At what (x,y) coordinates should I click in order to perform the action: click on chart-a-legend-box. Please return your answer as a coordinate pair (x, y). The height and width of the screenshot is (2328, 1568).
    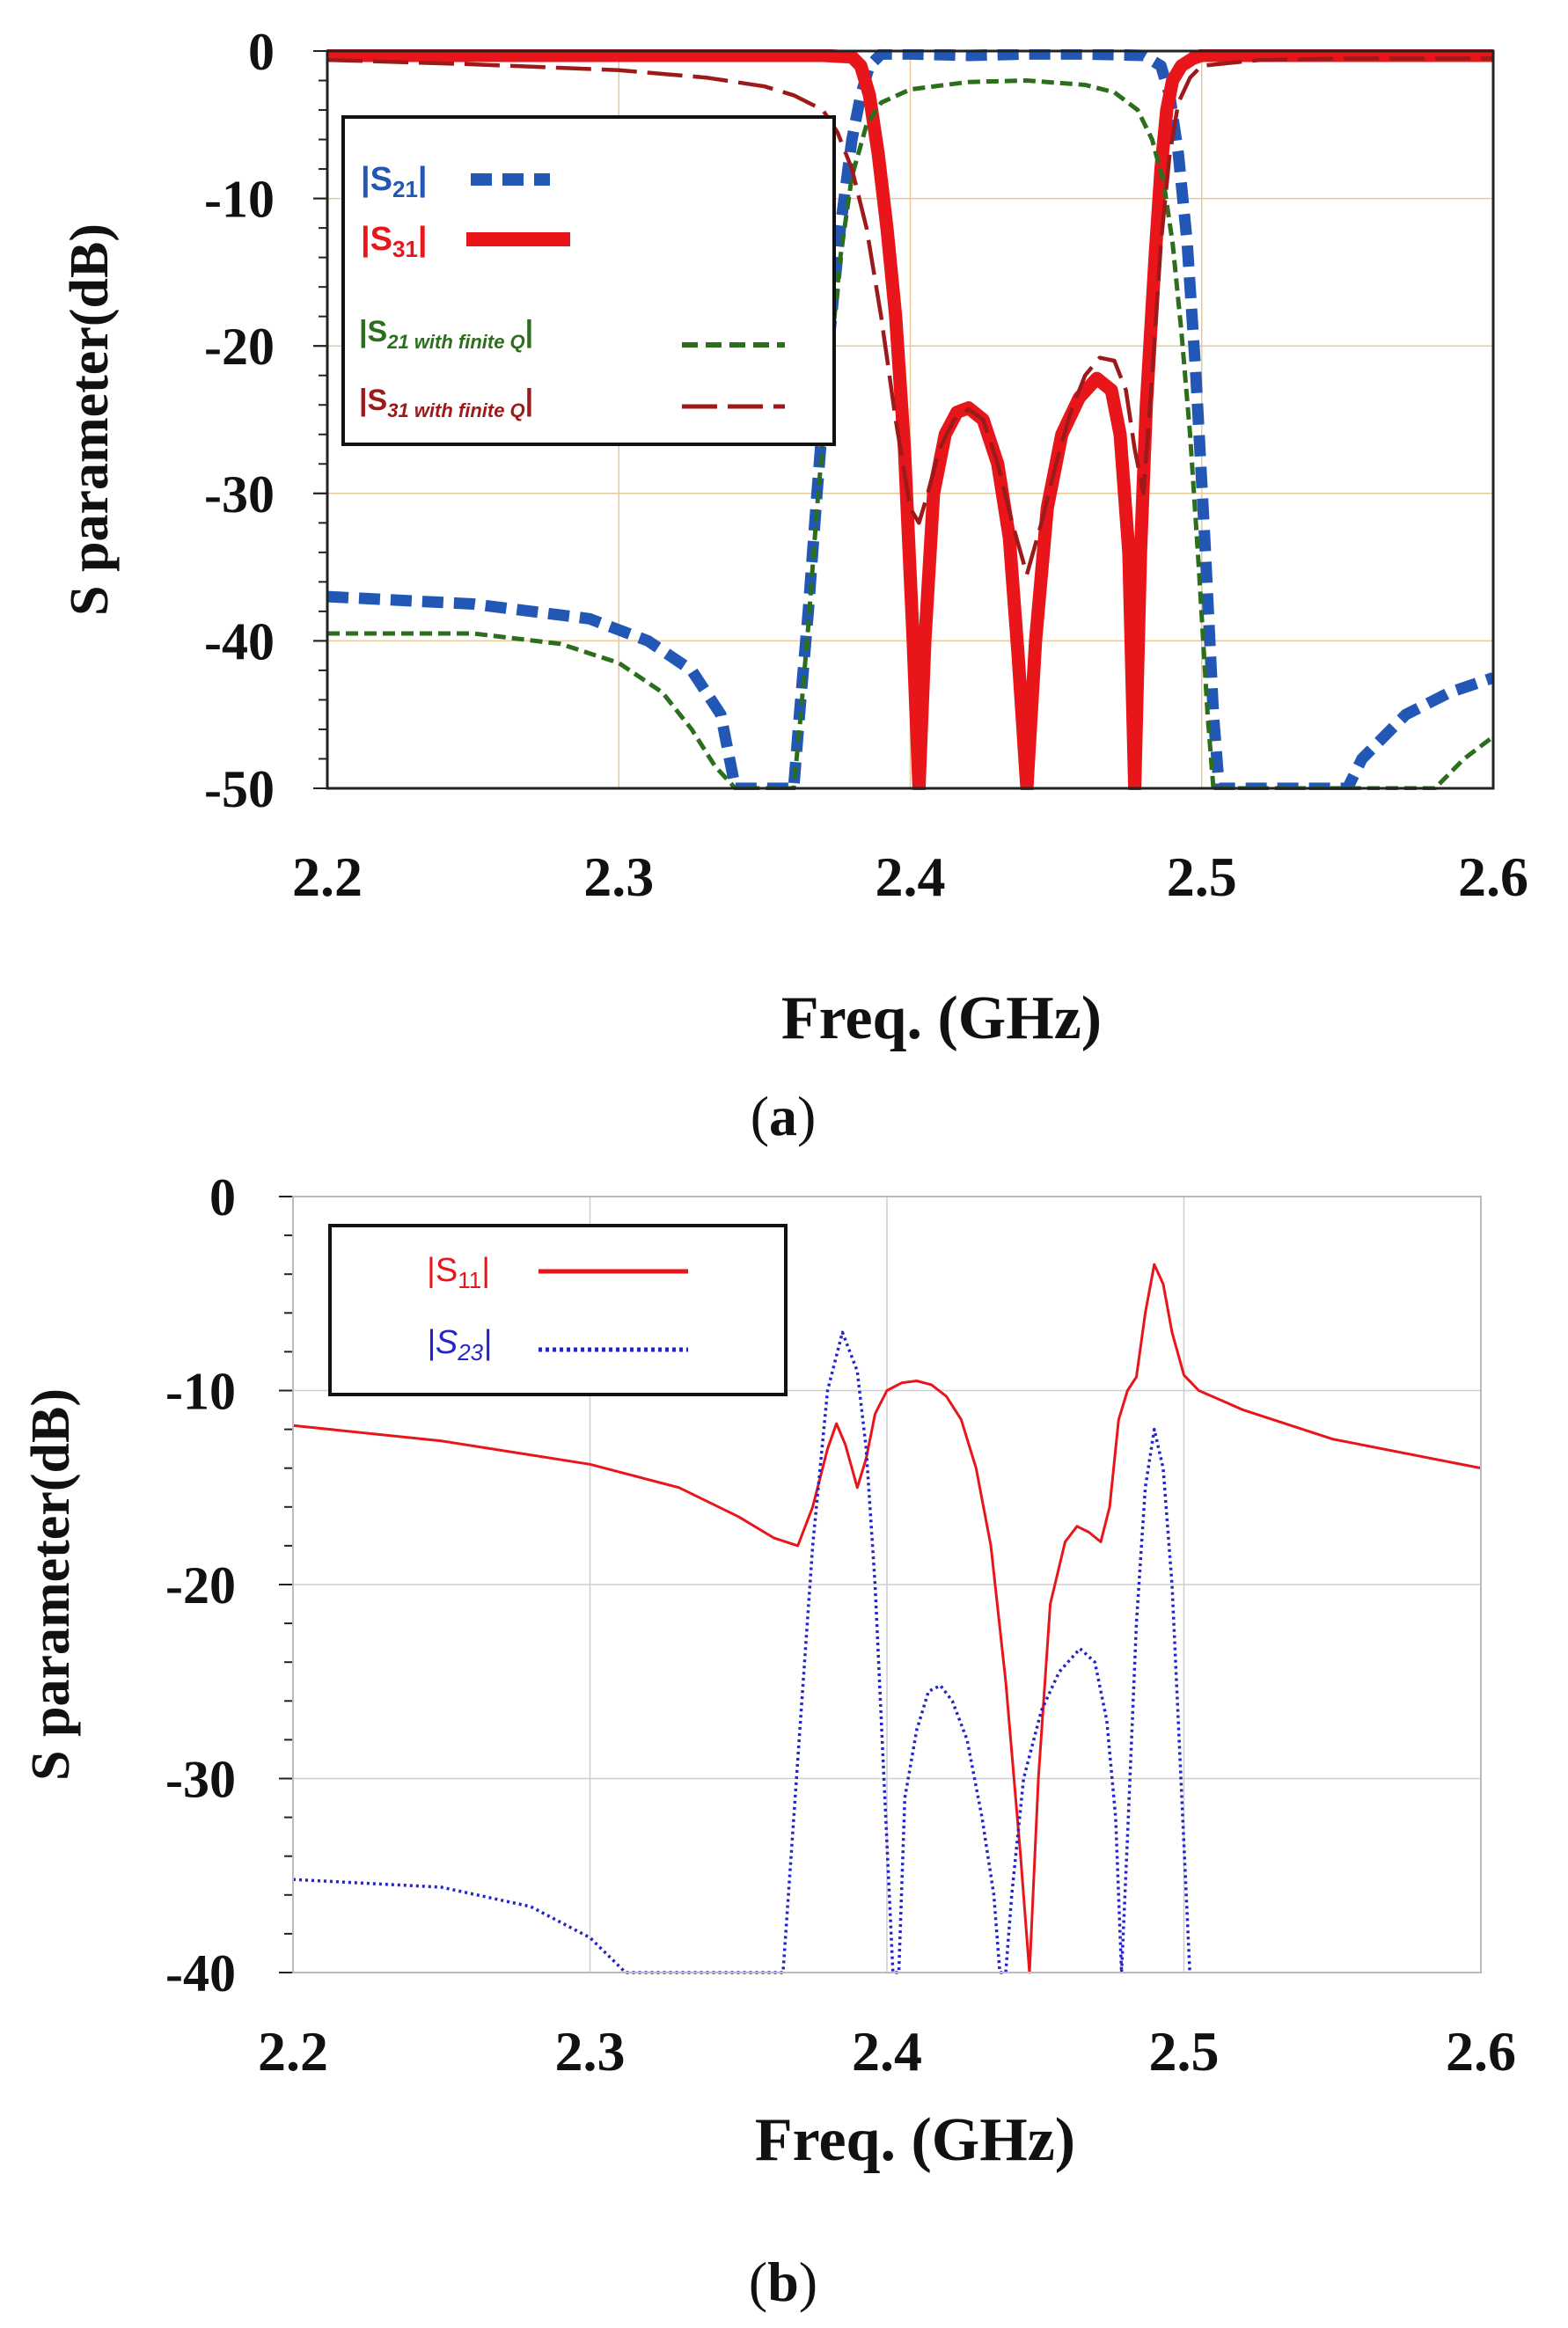
    Looking at the image, I should click on (588, 280).